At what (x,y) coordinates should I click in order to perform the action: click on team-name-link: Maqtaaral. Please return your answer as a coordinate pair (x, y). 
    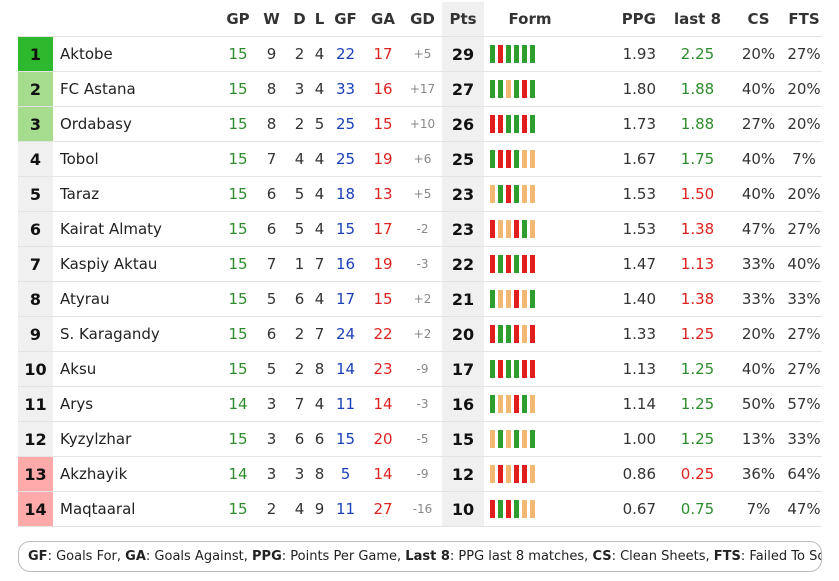
    Looking at the image, I should click on (137, 509).